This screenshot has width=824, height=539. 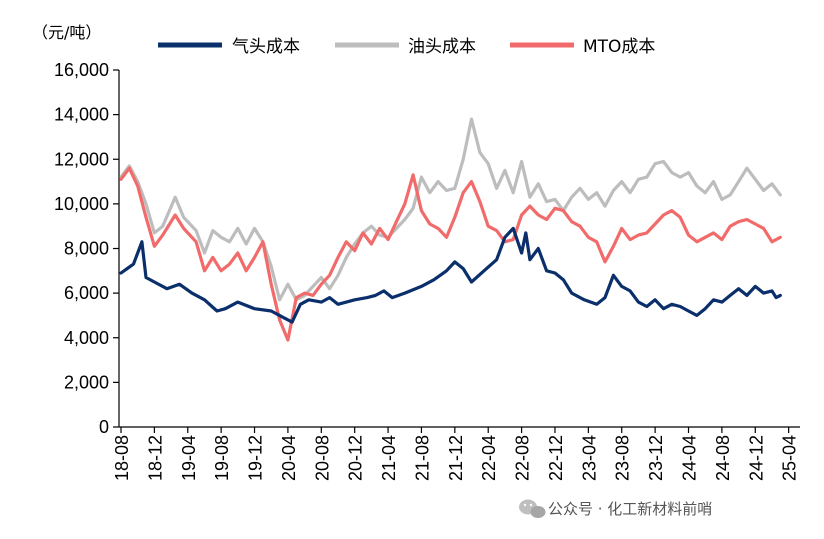 What do you see at coordinates (104, 427) in the screenshot?
I see `y-tick-label: 0` at bounding box center [104, 427].